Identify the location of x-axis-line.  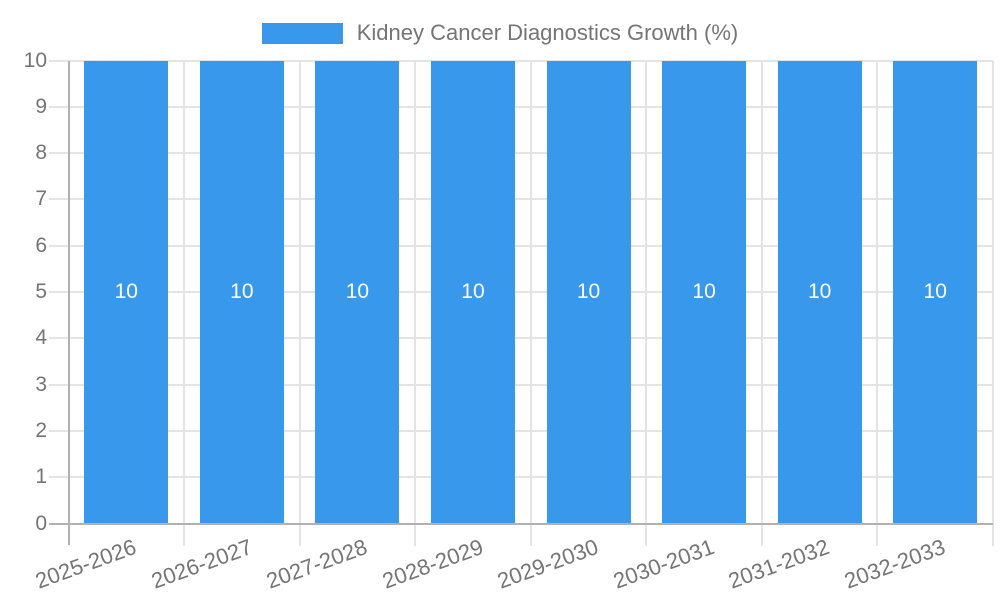
(520, 523).